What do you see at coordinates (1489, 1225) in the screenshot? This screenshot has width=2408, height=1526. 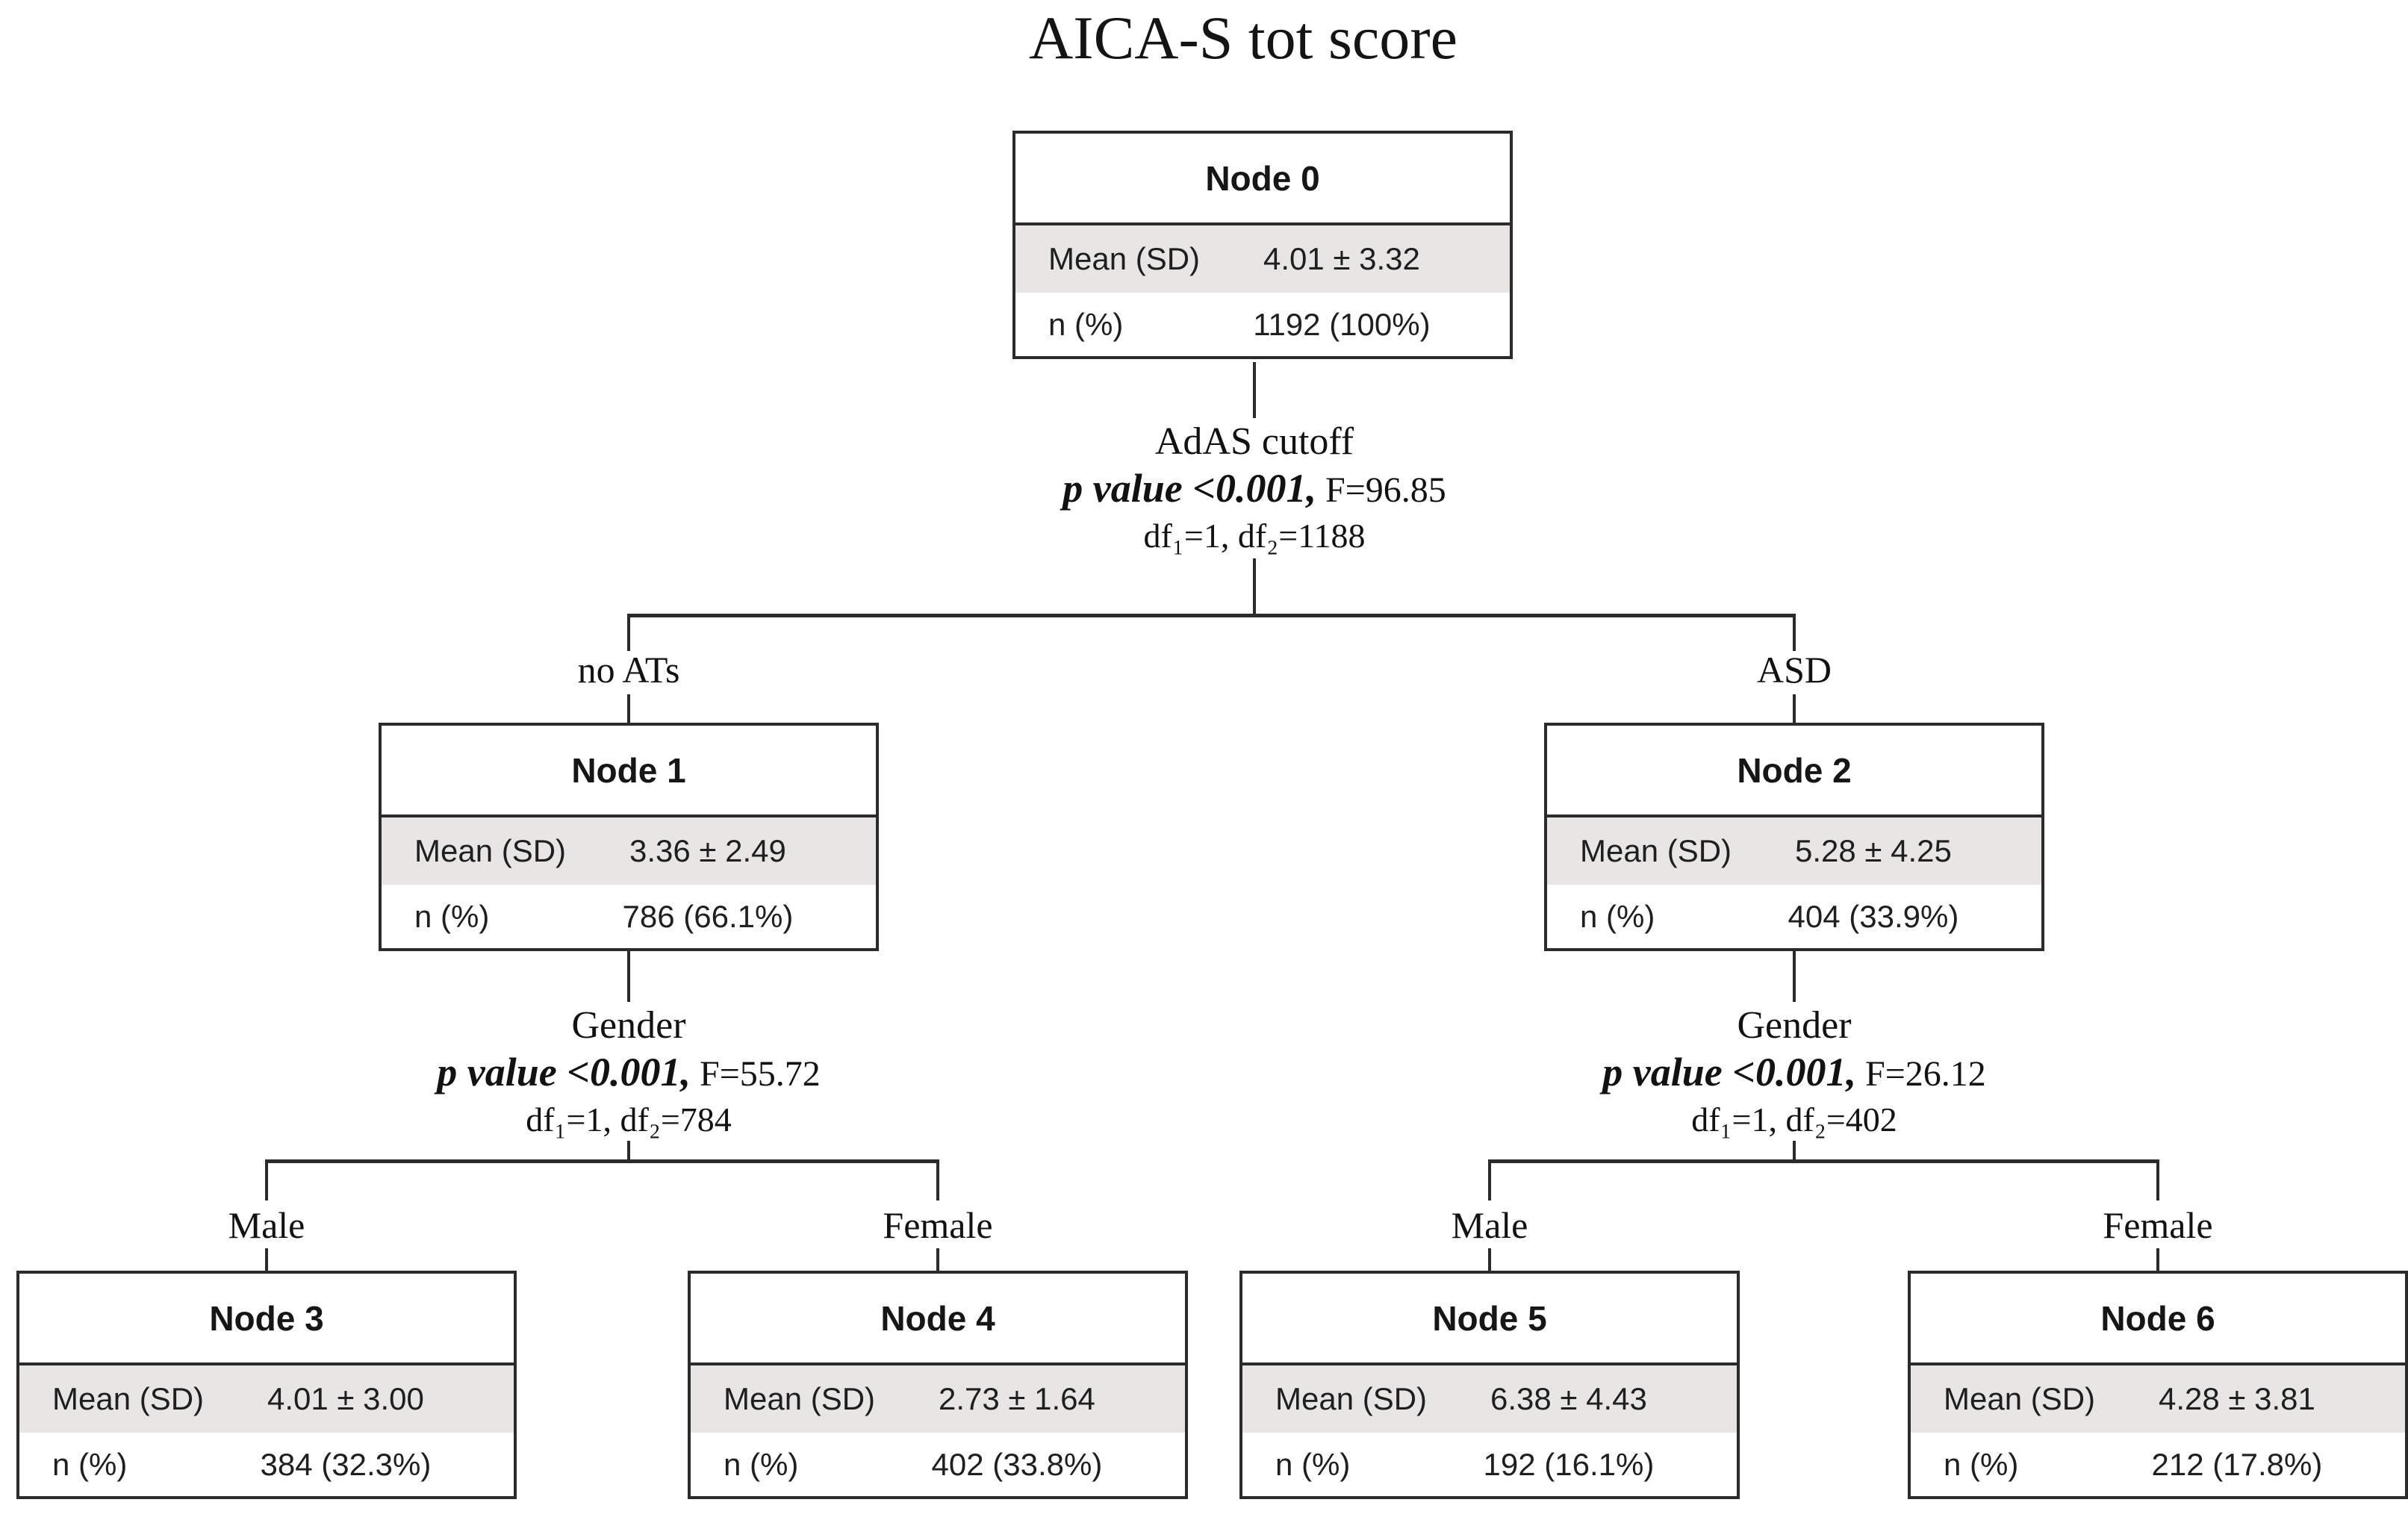 I see `branch-label-male-right: Male` at bounding box center [1489, 1225].